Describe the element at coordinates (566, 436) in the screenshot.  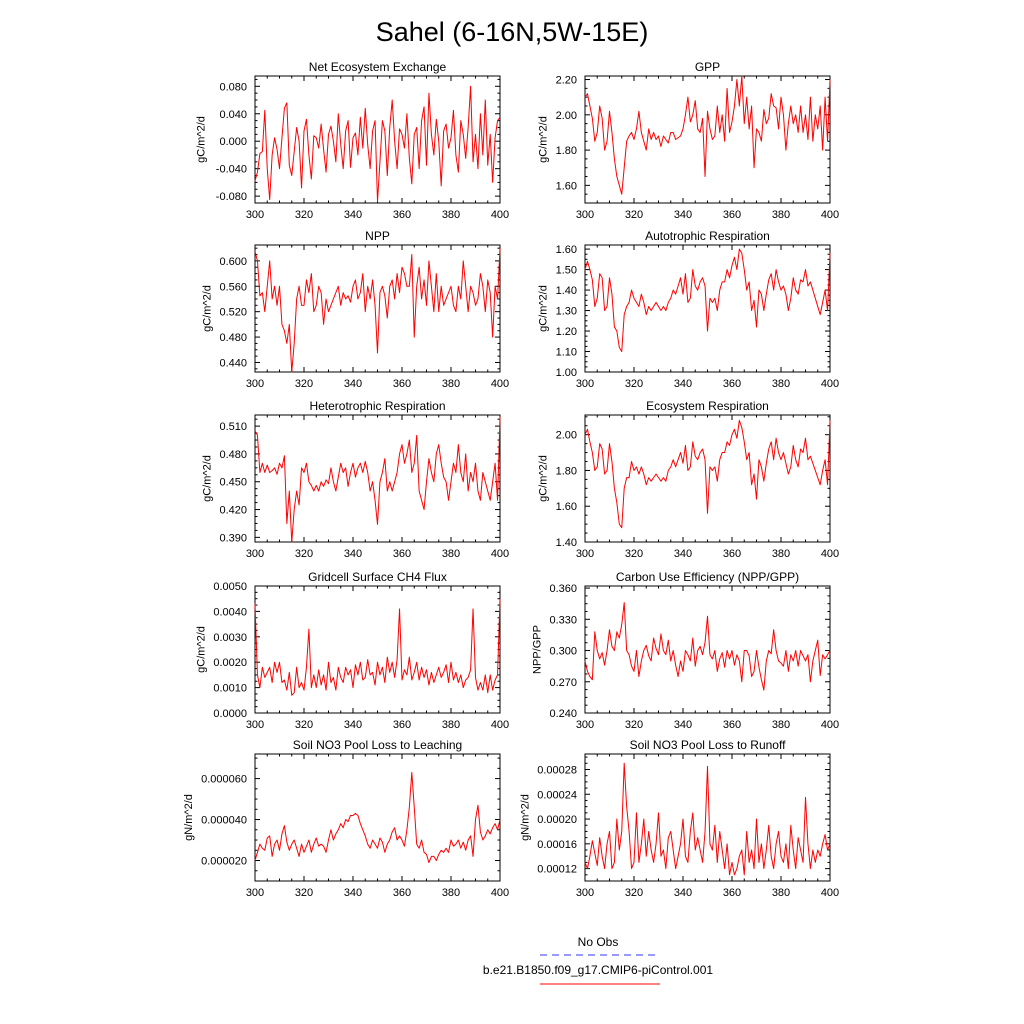
I see `y-tick-label: 2.00` at that location.